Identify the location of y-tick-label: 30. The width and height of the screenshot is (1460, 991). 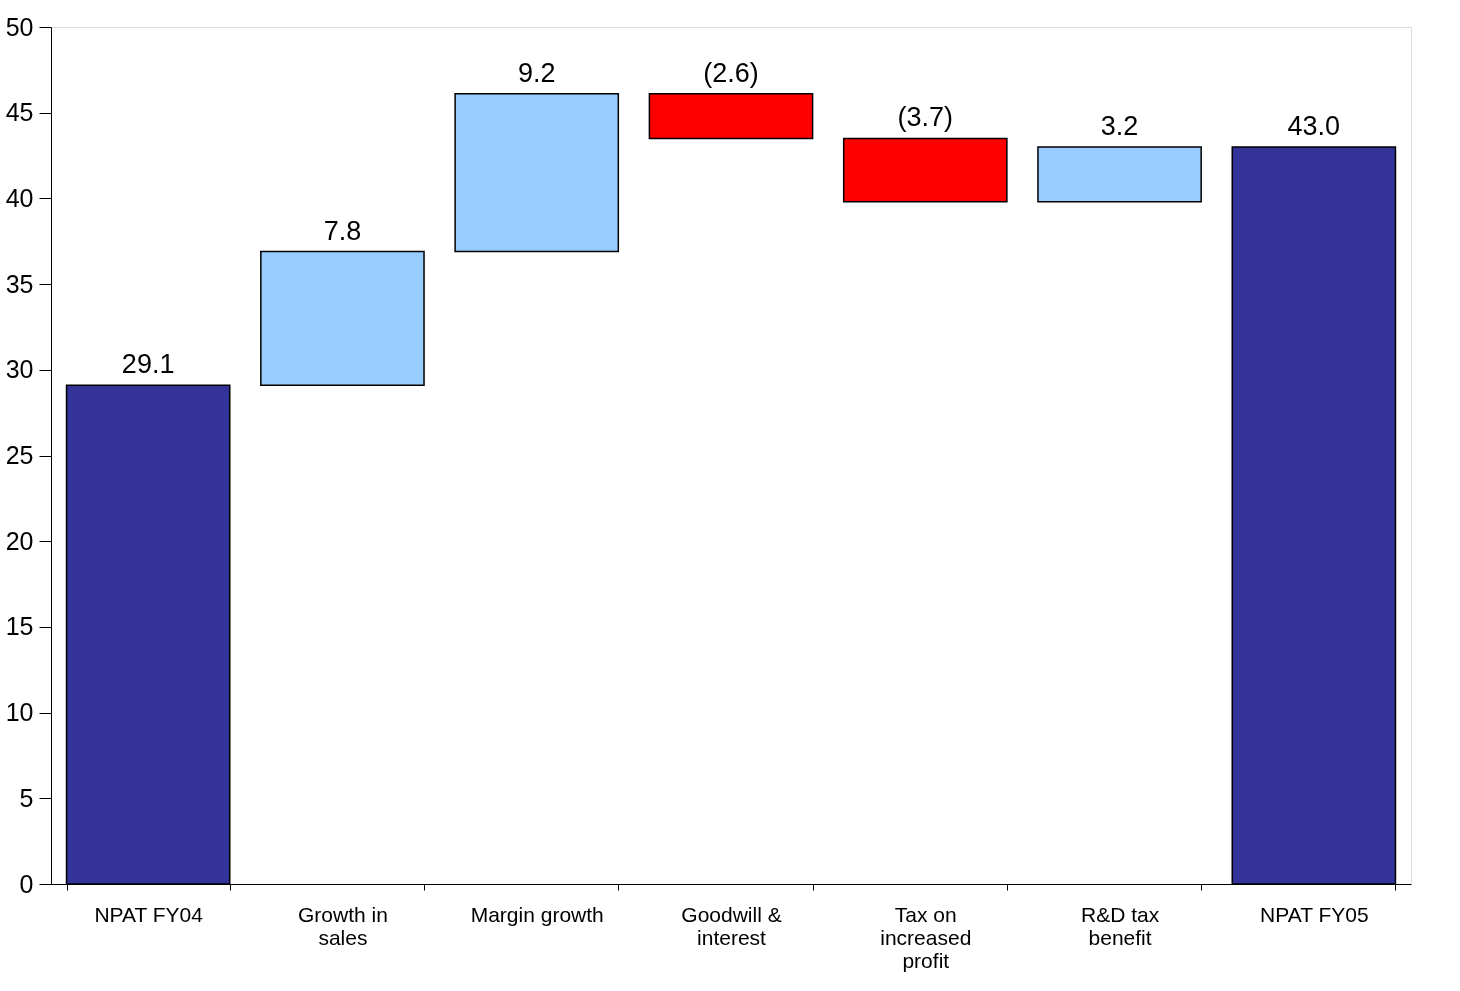
(19, 369).